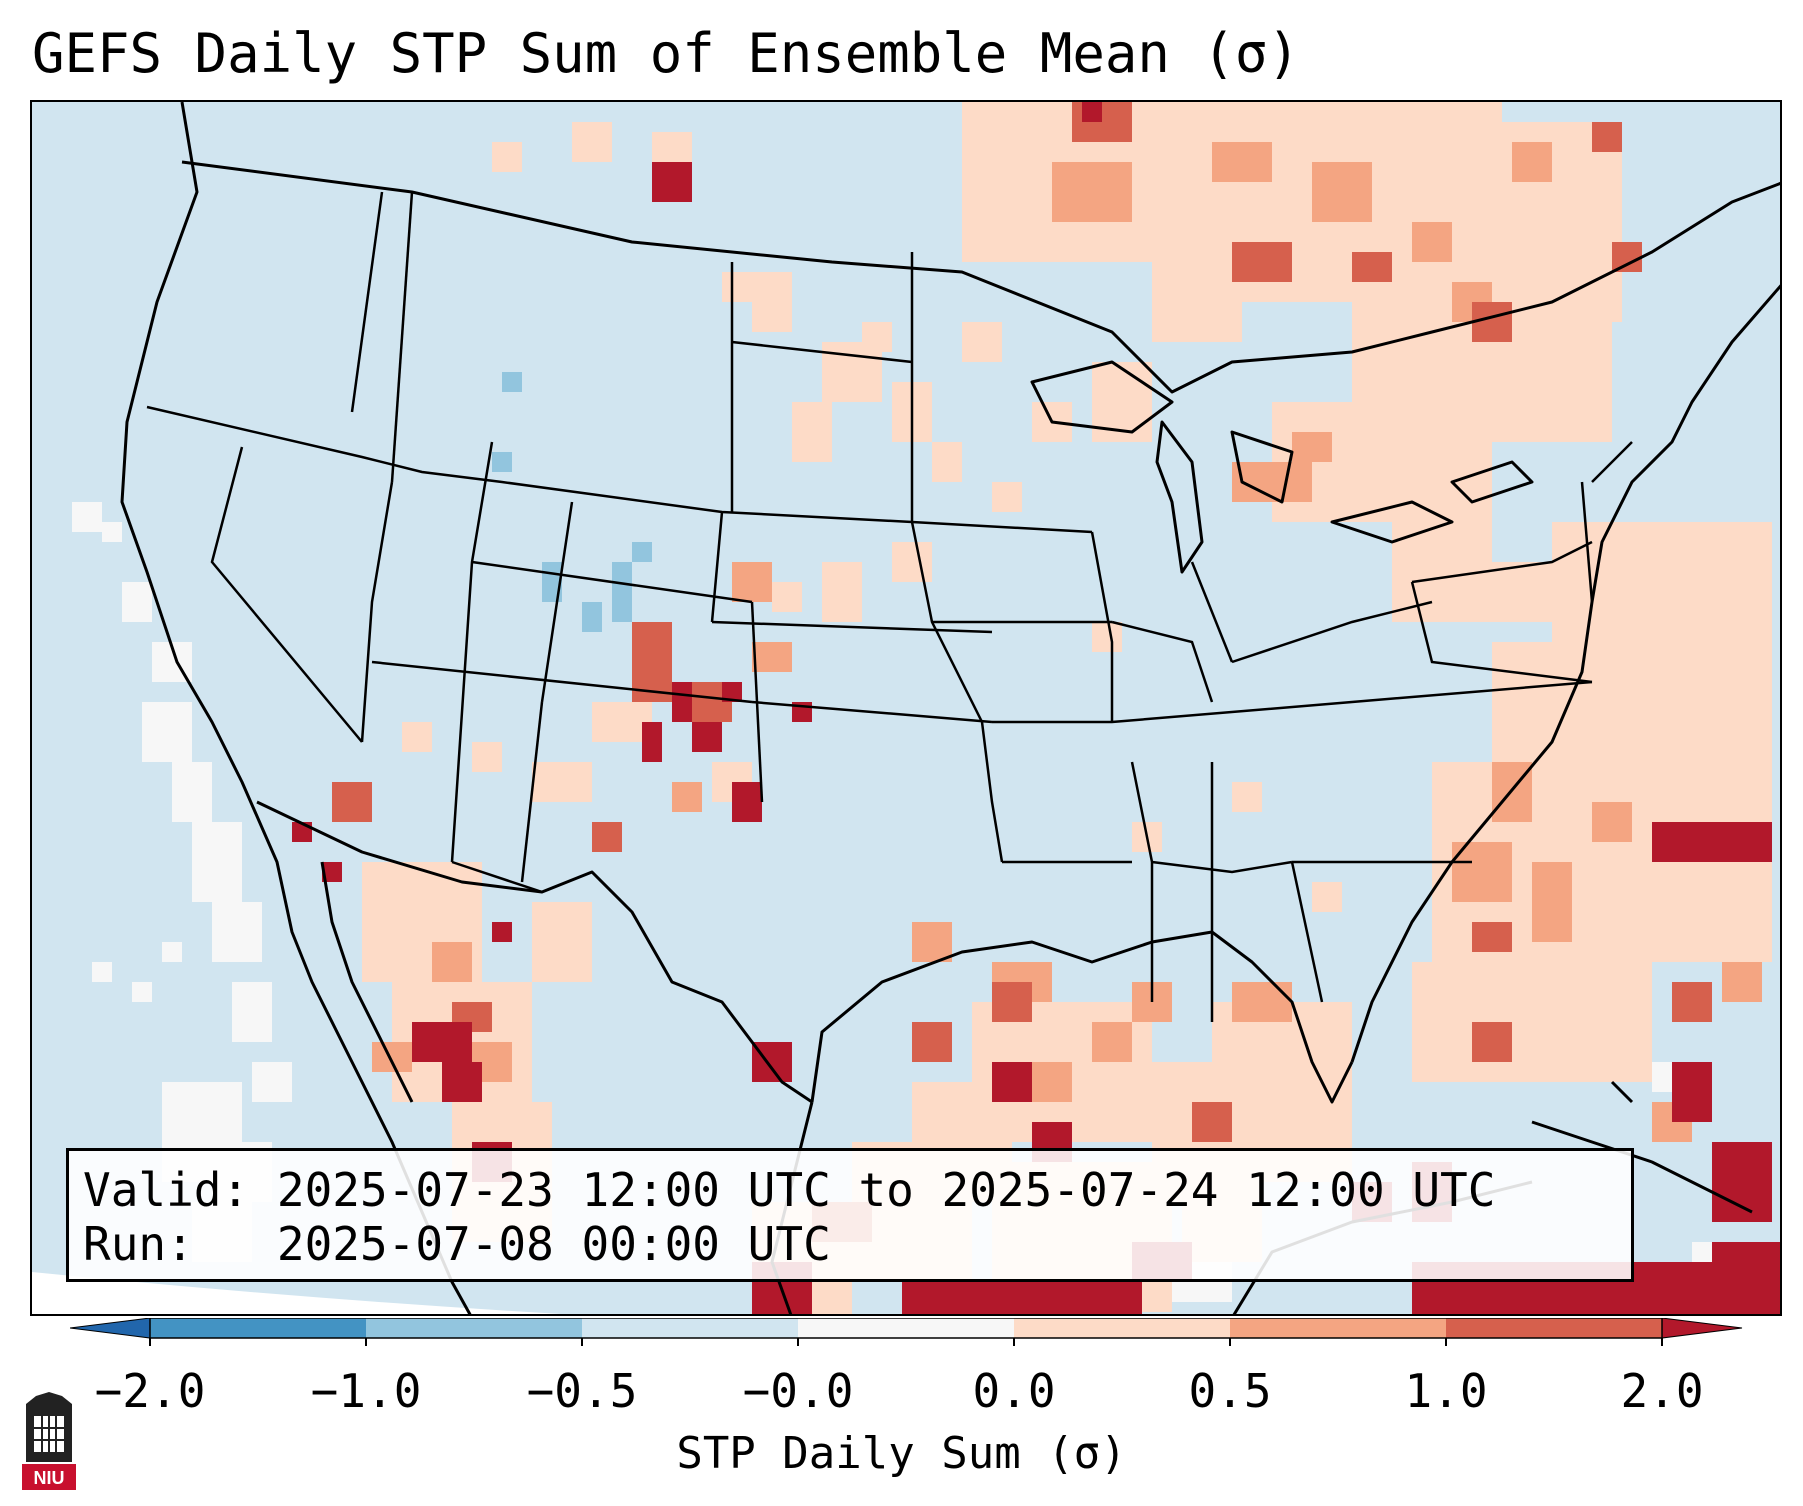  I want to click on colorbar-tick-label: −0.0, so click(798, 1391).